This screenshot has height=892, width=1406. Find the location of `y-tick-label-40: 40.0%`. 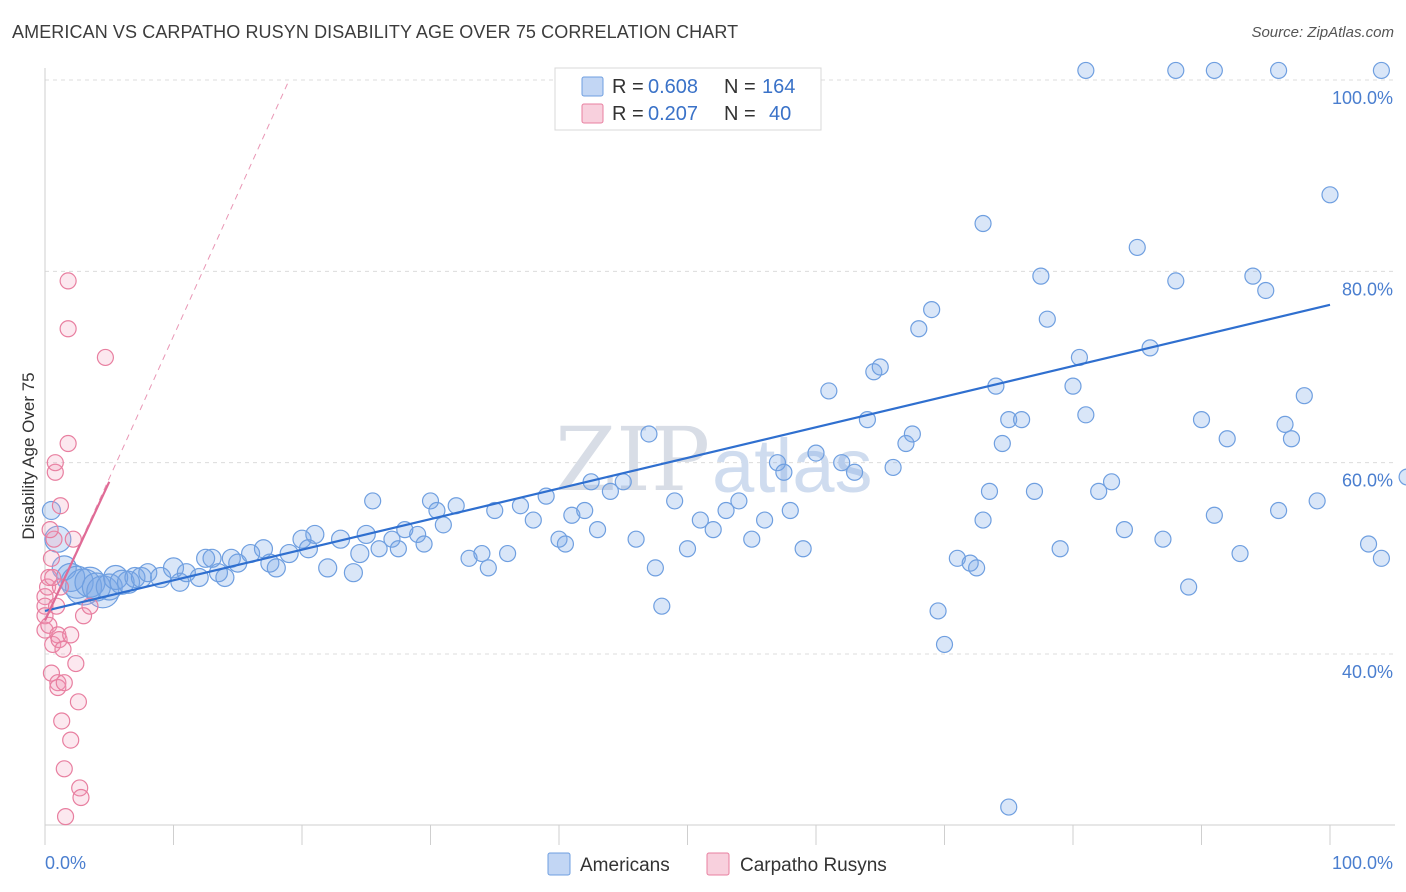

y-tick-label-40: 40.0% is located at coordinates (1367, 672).